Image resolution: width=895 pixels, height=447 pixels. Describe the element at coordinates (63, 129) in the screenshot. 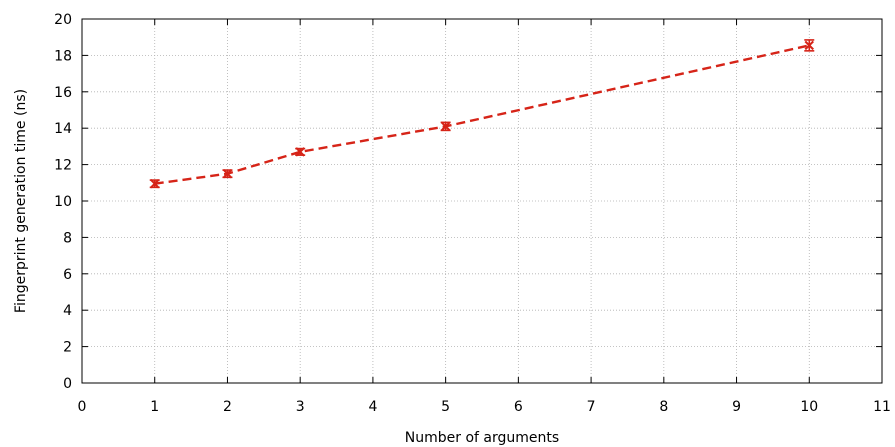

I see `y-tick-label: 14` at that location.